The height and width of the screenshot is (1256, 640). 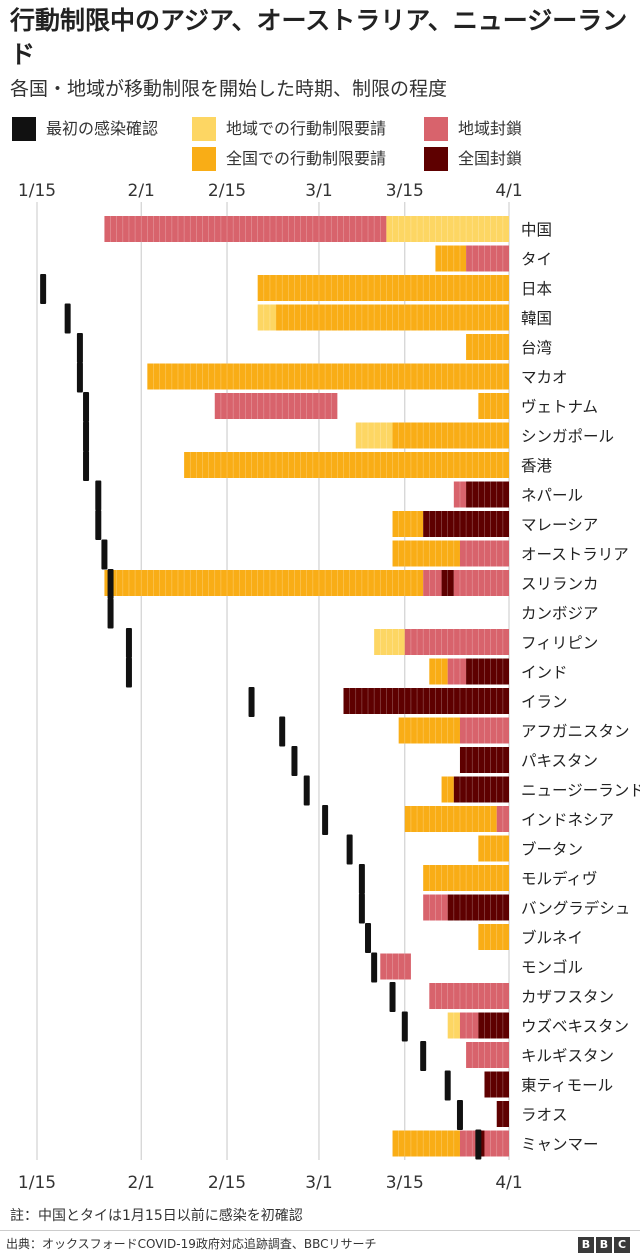 What do you see at coordinates (37, 1183) in the screenshot?
I see `x-tick-label-bottom-0: 1/15` at bounding box center [37, 1183].